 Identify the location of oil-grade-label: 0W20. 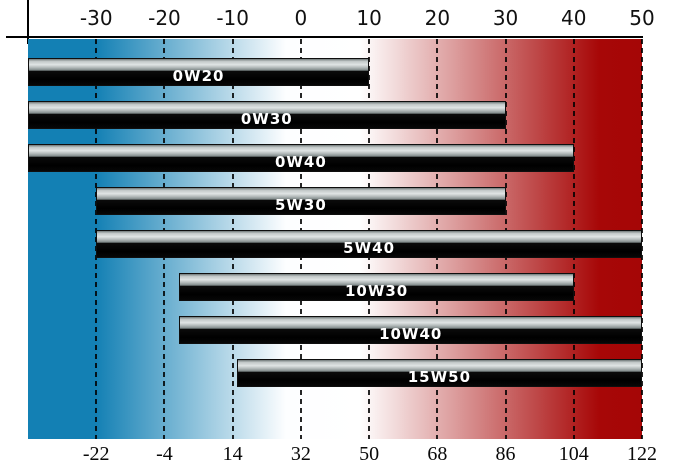
(198, 75).